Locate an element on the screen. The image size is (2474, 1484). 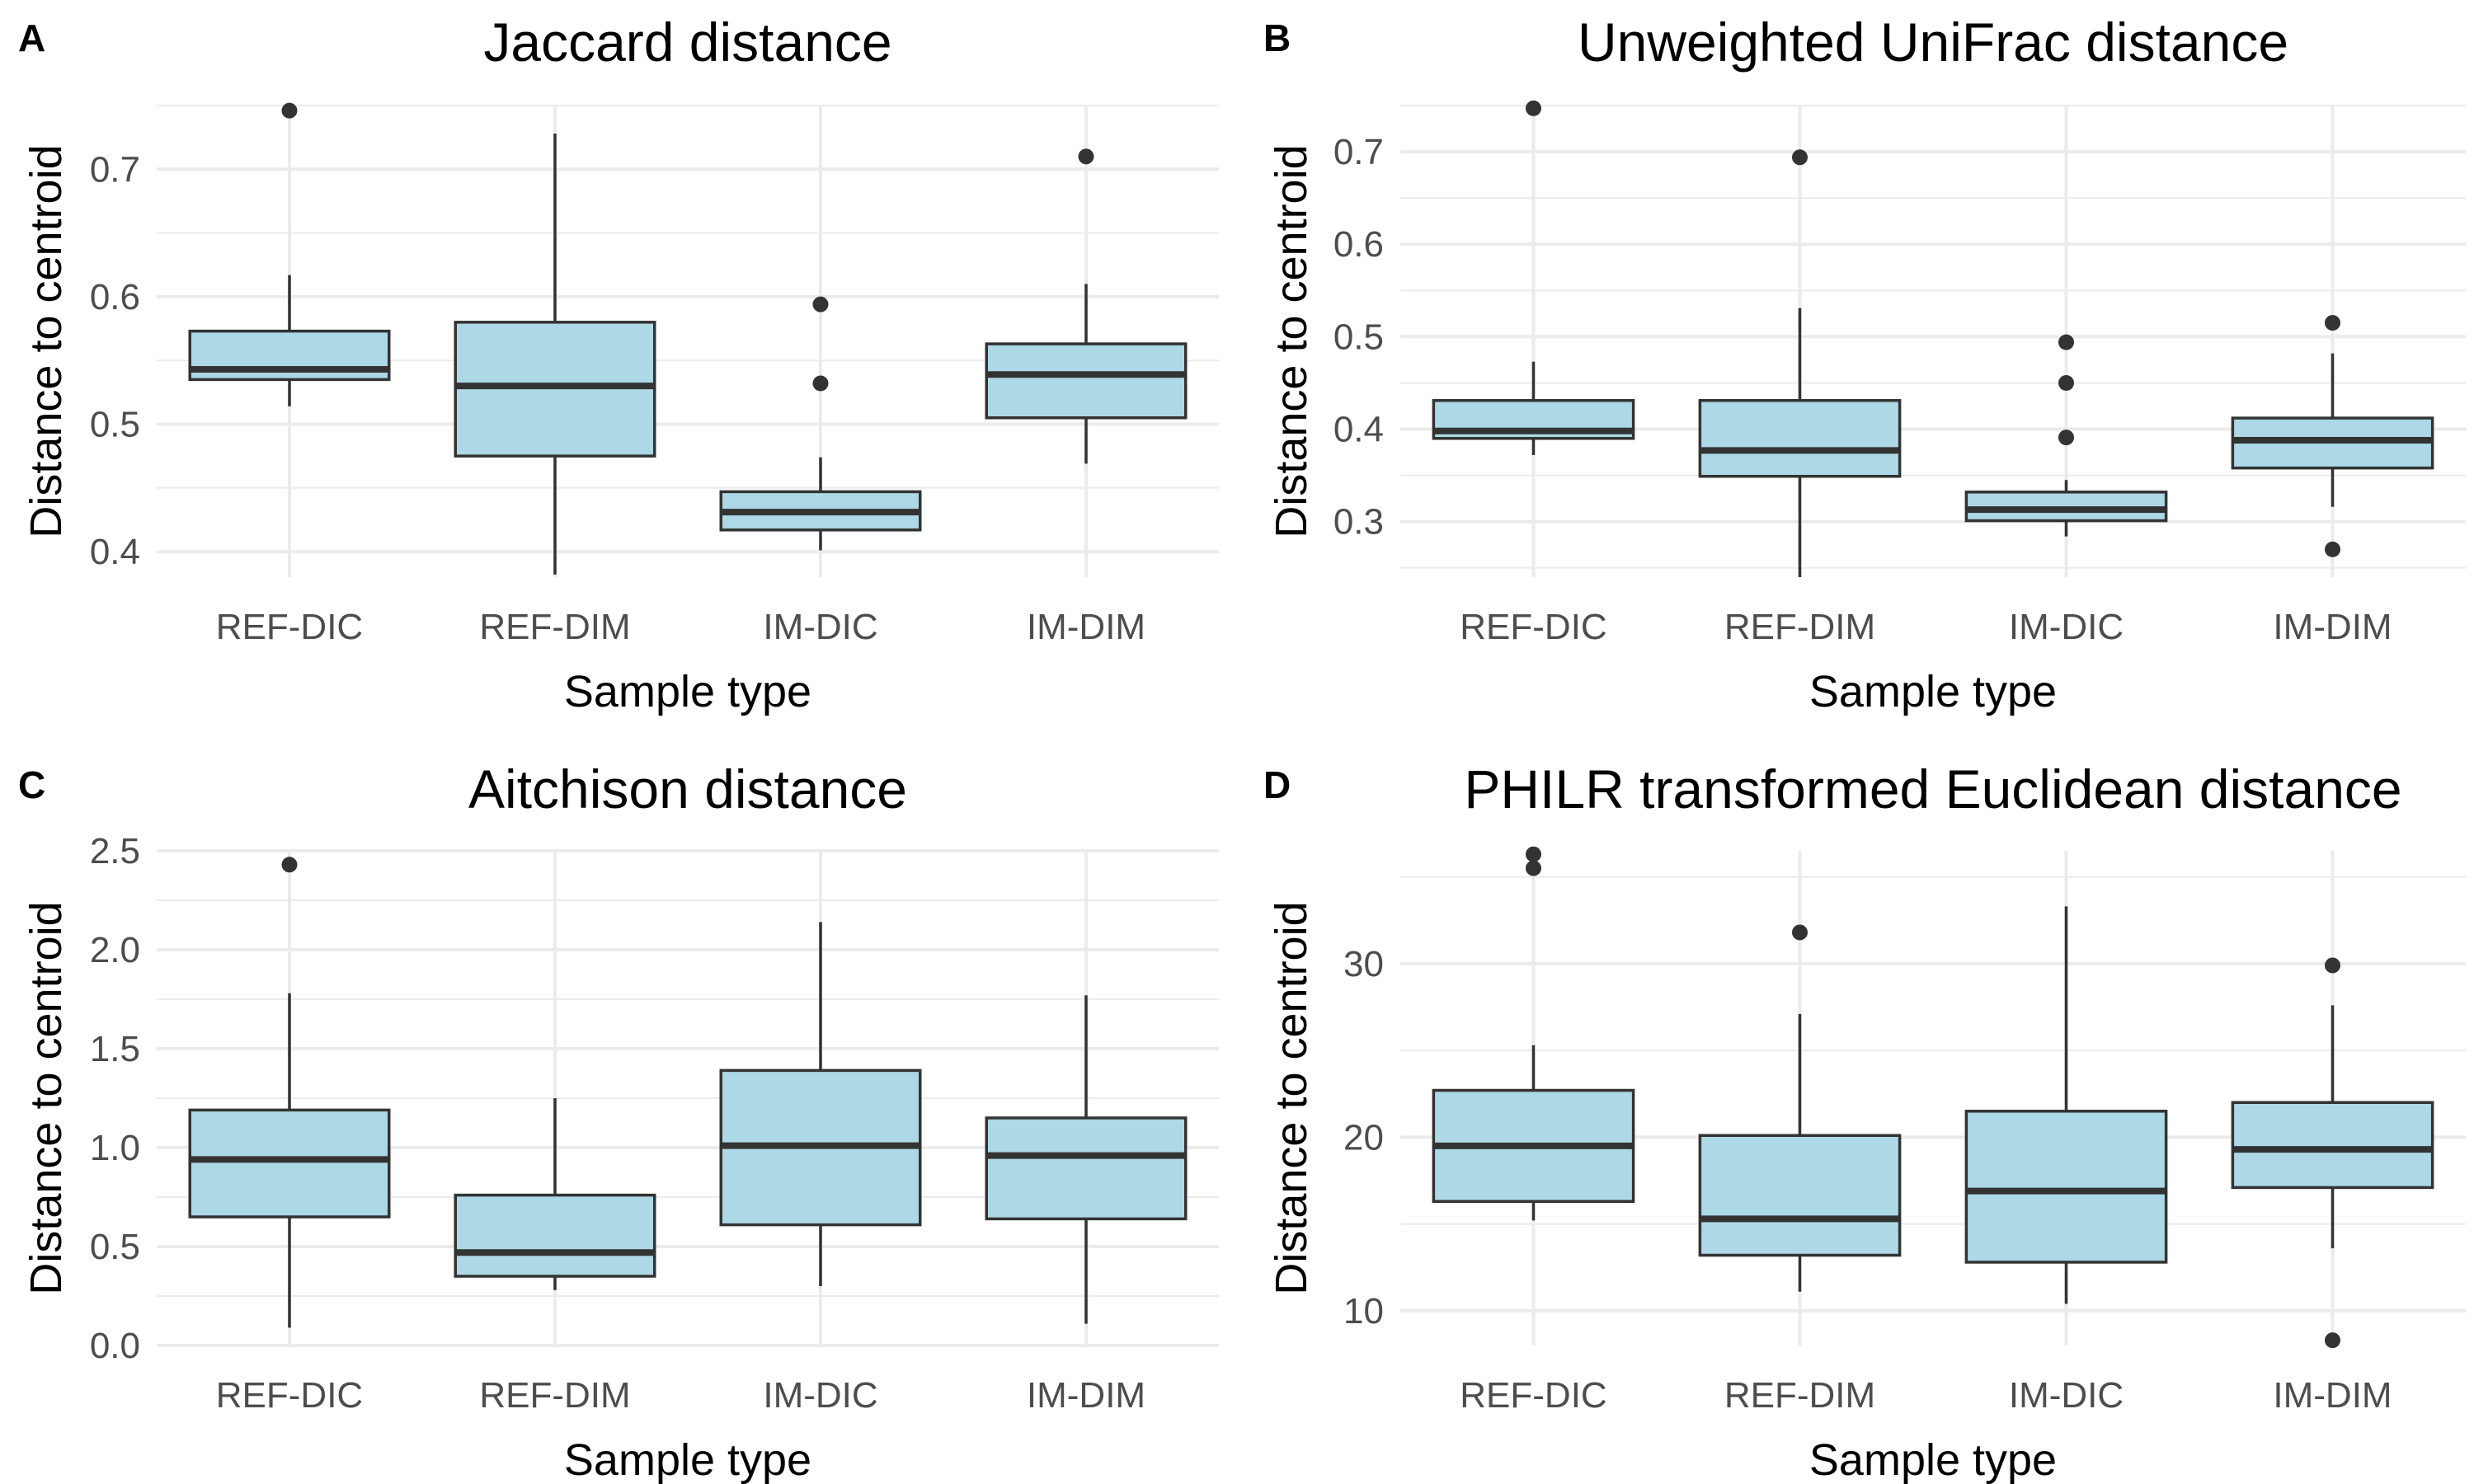
y-tick-label: 0.3 is located at coordinates (1358, 522).